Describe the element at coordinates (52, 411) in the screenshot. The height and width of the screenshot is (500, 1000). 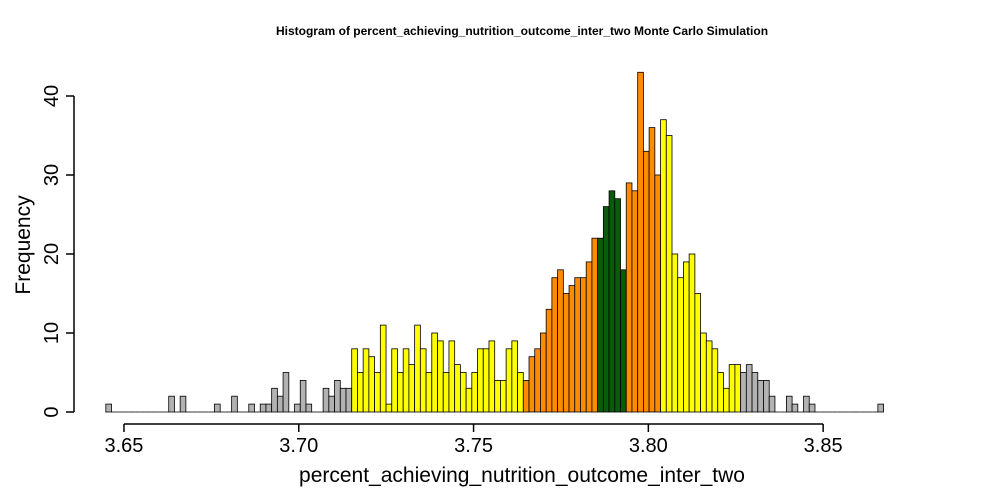
I see `y-tick-label: 0` at that location.